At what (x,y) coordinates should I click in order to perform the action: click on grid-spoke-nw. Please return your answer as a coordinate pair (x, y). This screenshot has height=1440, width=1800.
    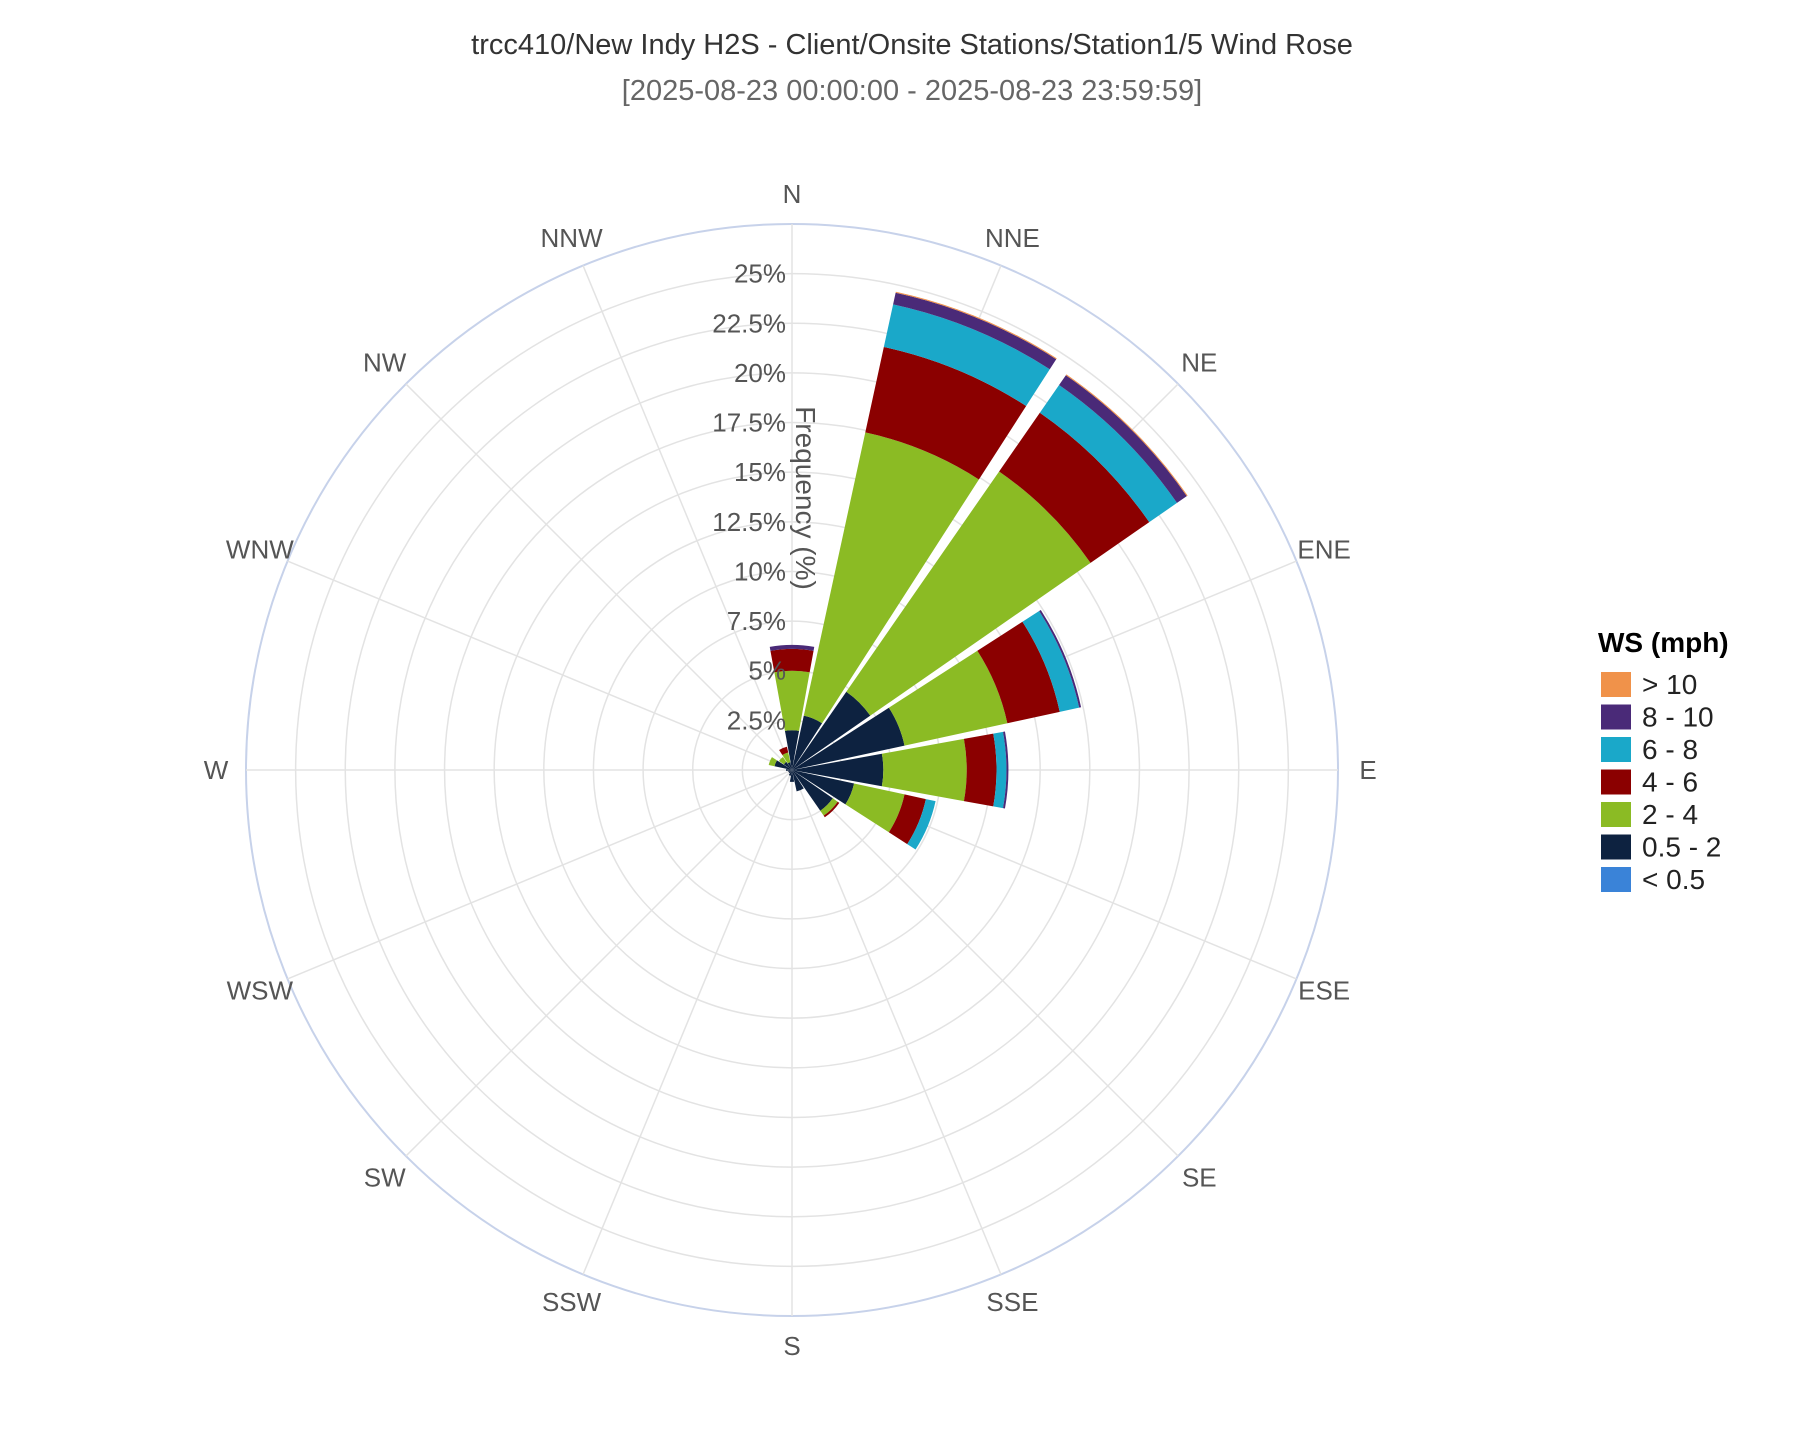
    Looking at the image, I should click on (599, 577).